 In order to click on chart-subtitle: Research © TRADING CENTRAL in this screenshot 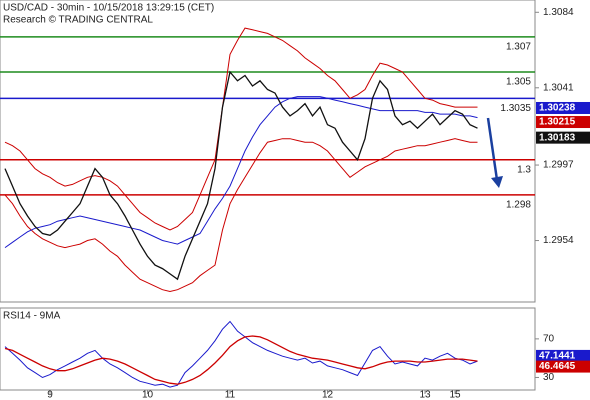, I will do `click(78, 20)`.